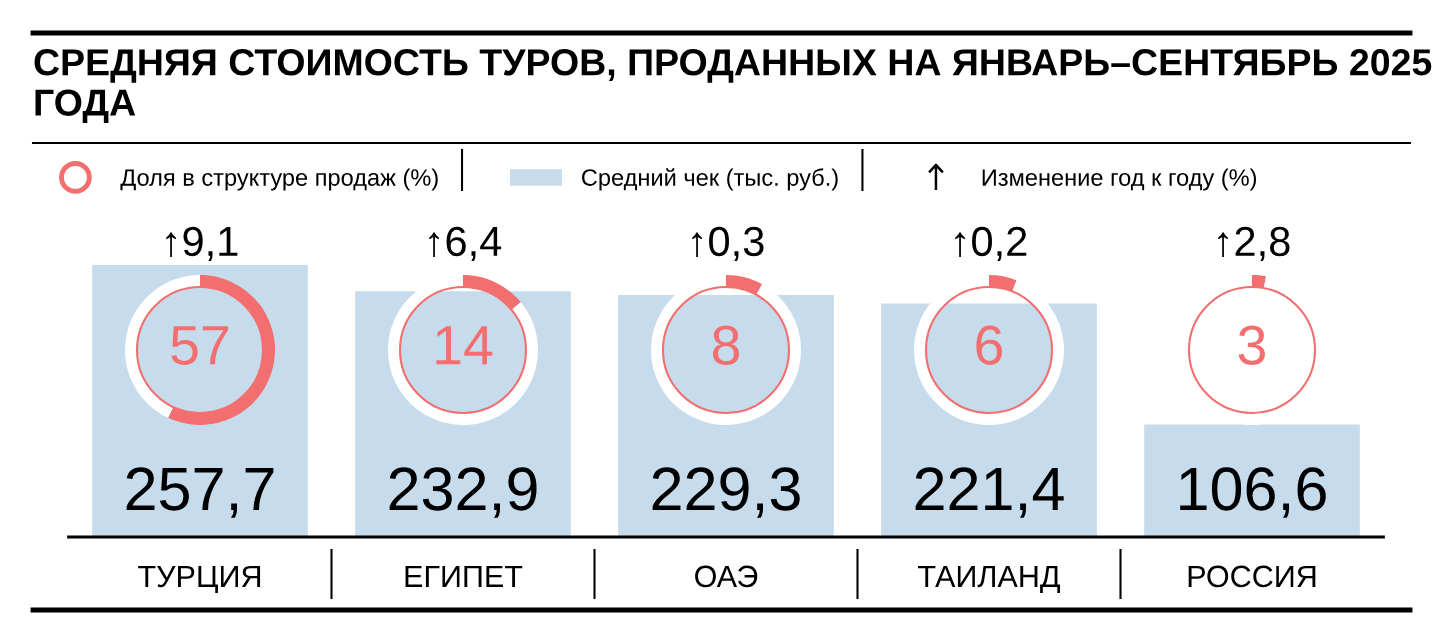 The height and width of the screenshot is (644, 1440). What do you see at coordinates (989, 579) in the screenshot?
I see `x-tick-label: ТАИЛАНД` at bounding box center [989, 579].